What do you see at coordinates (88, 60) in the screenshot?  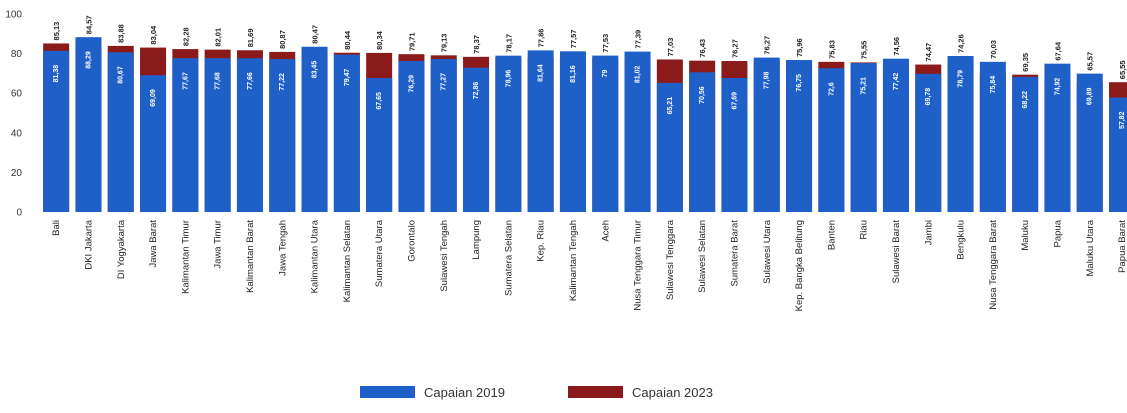 I see `value-label-2019: 88,29` at bounding box center [88, 60].